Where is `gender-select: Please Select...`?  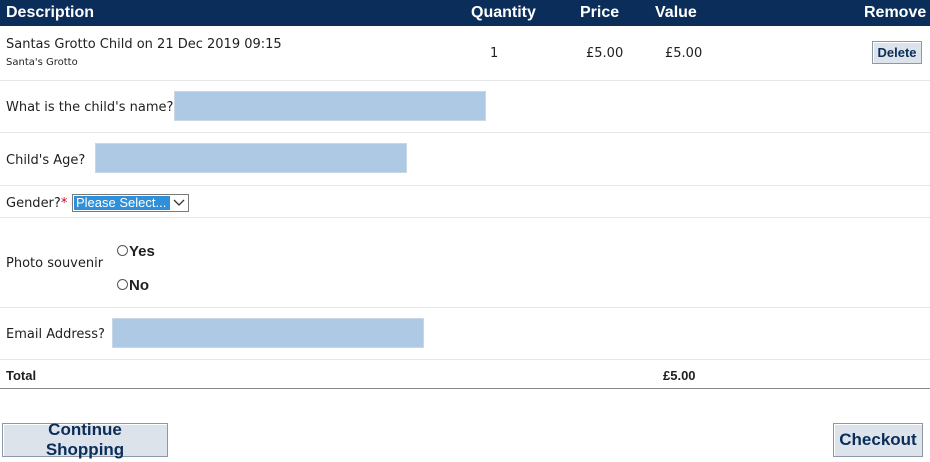
gender-select: Please Select... is located at coordinates (130, 203).